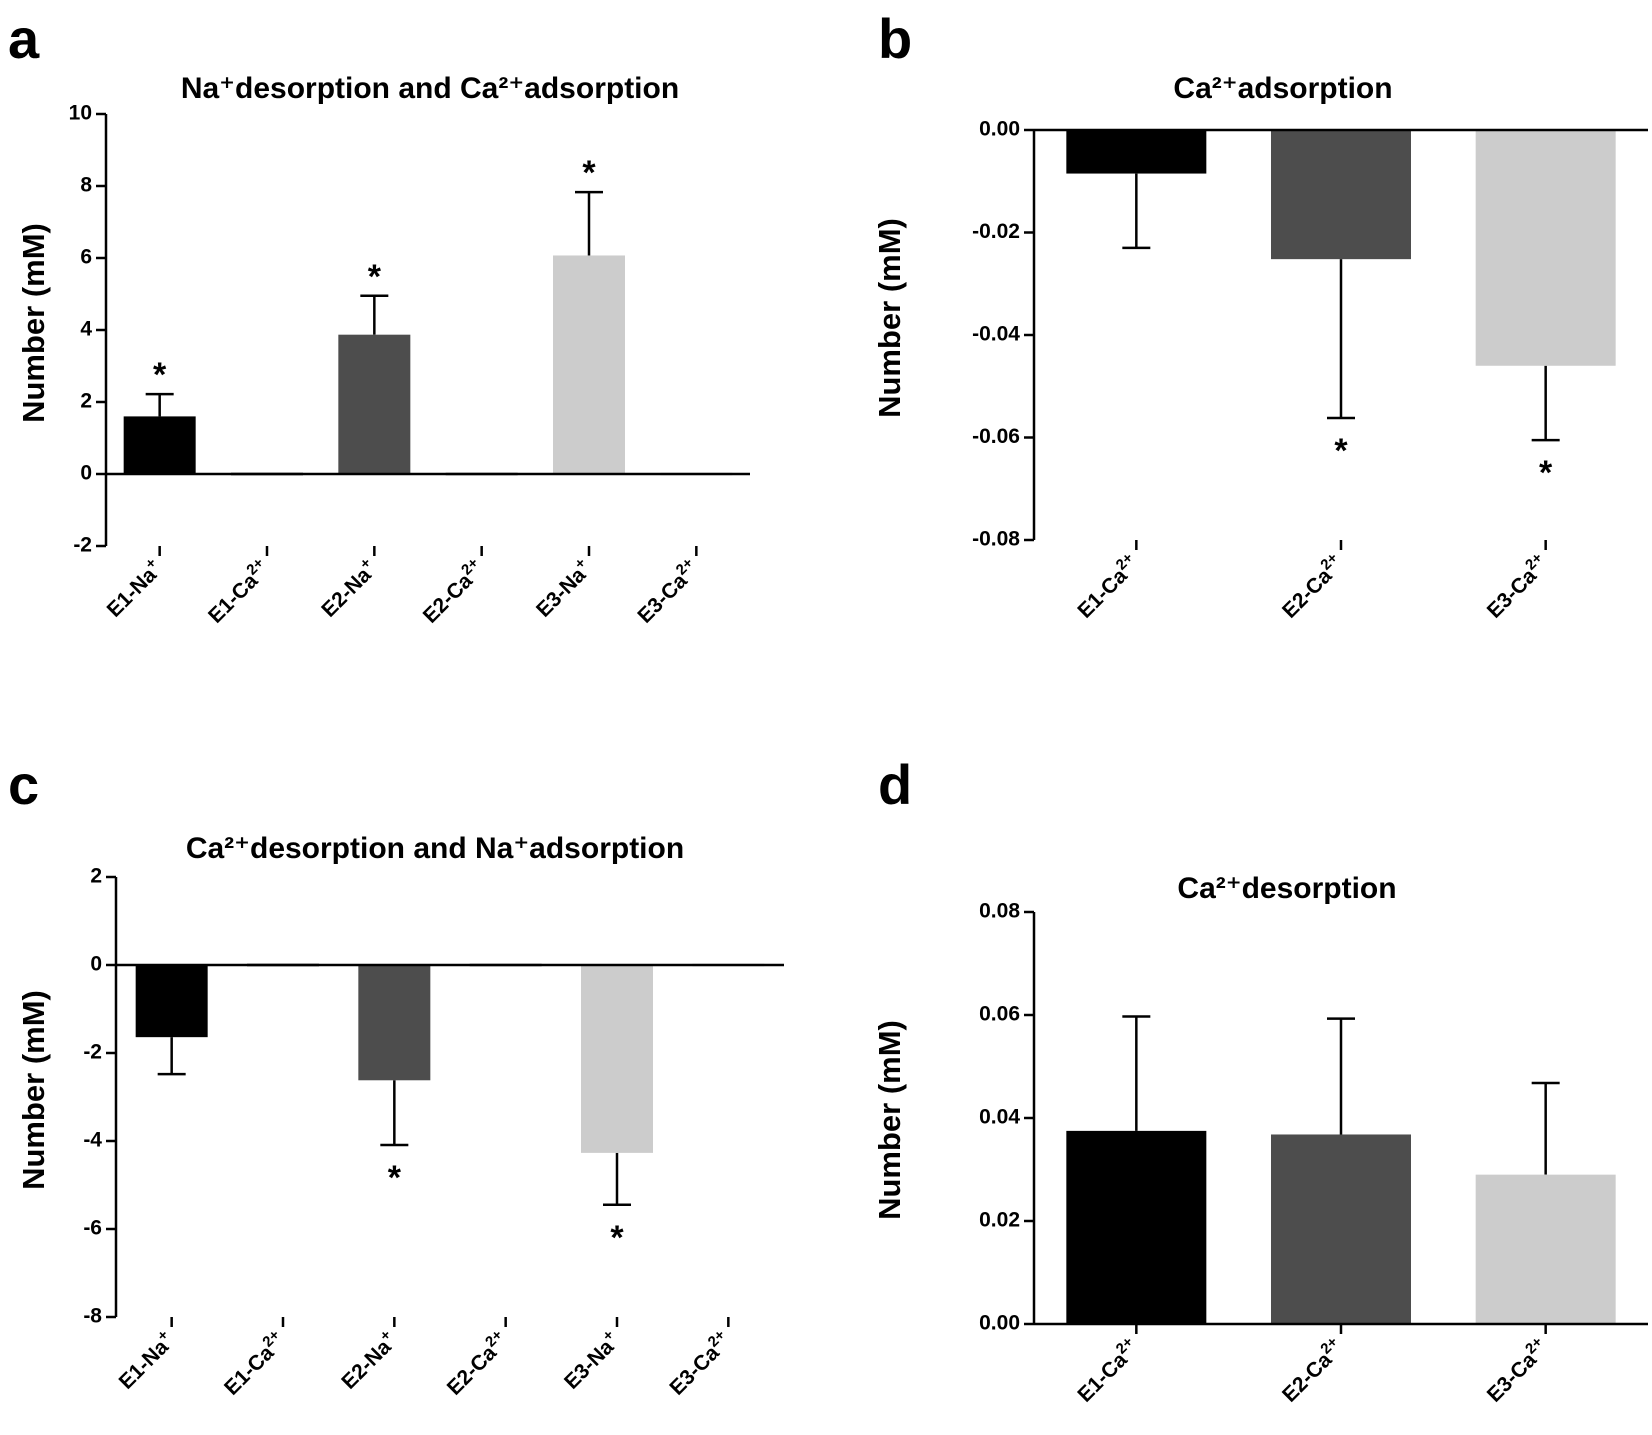 This screenshot has width=1652, height=1435. I want to click on panel-c-ytick-label: 0, so click(96, 964).